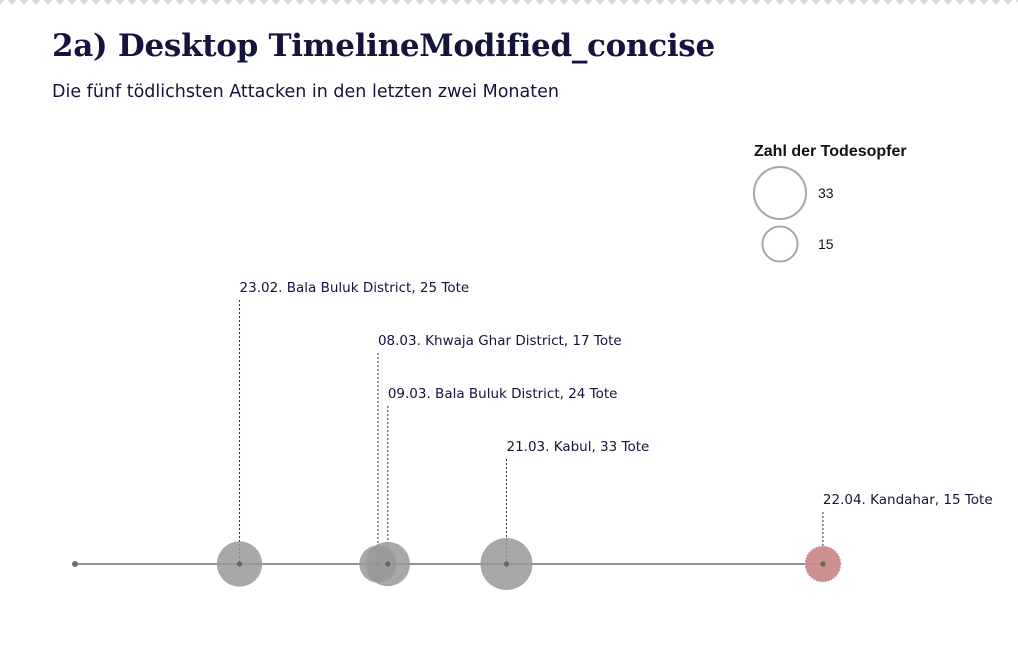 The height and width of the screenshot is (664, 1018). Describe the element at coordinates (383, 46) in the screenshot. I see `page-title: 2a) Desktop TimelineModified_concise` at that location.